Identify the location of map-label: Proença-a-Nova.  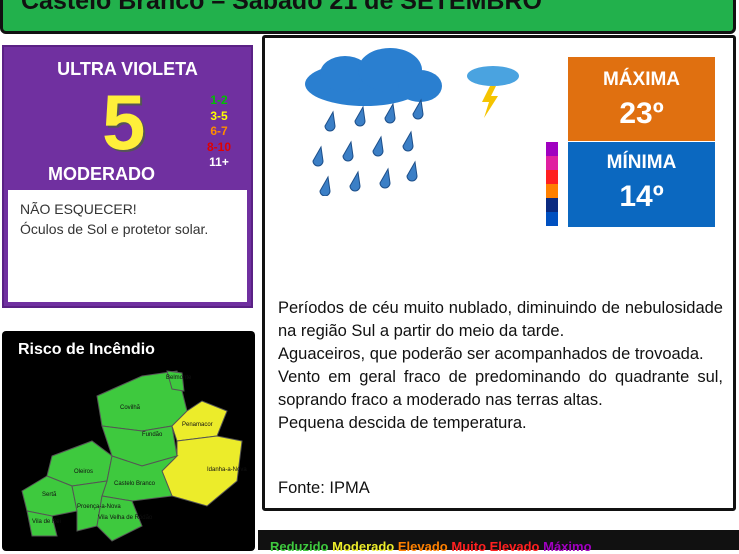
(99, 507).